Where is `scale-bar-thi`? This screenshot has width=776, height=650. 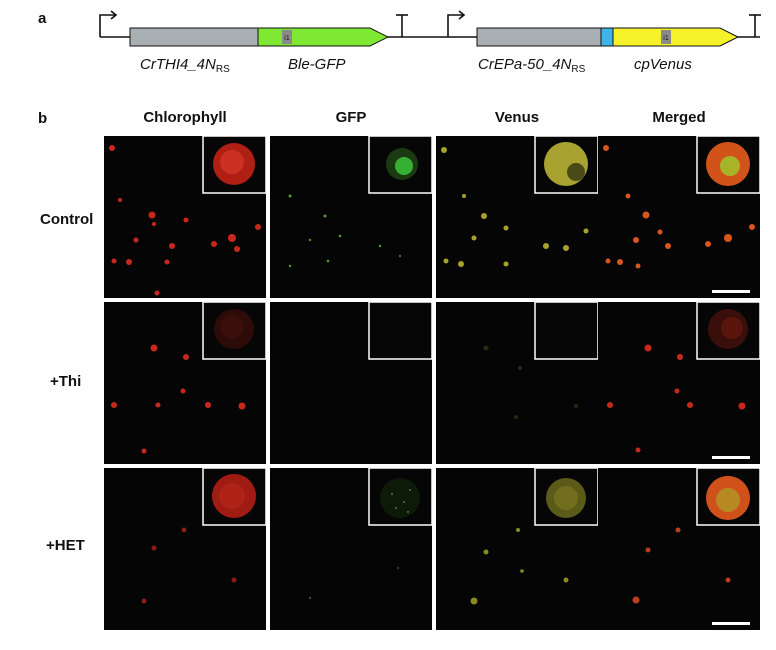
scale-bar-thi is located at coordinates (731, 457).